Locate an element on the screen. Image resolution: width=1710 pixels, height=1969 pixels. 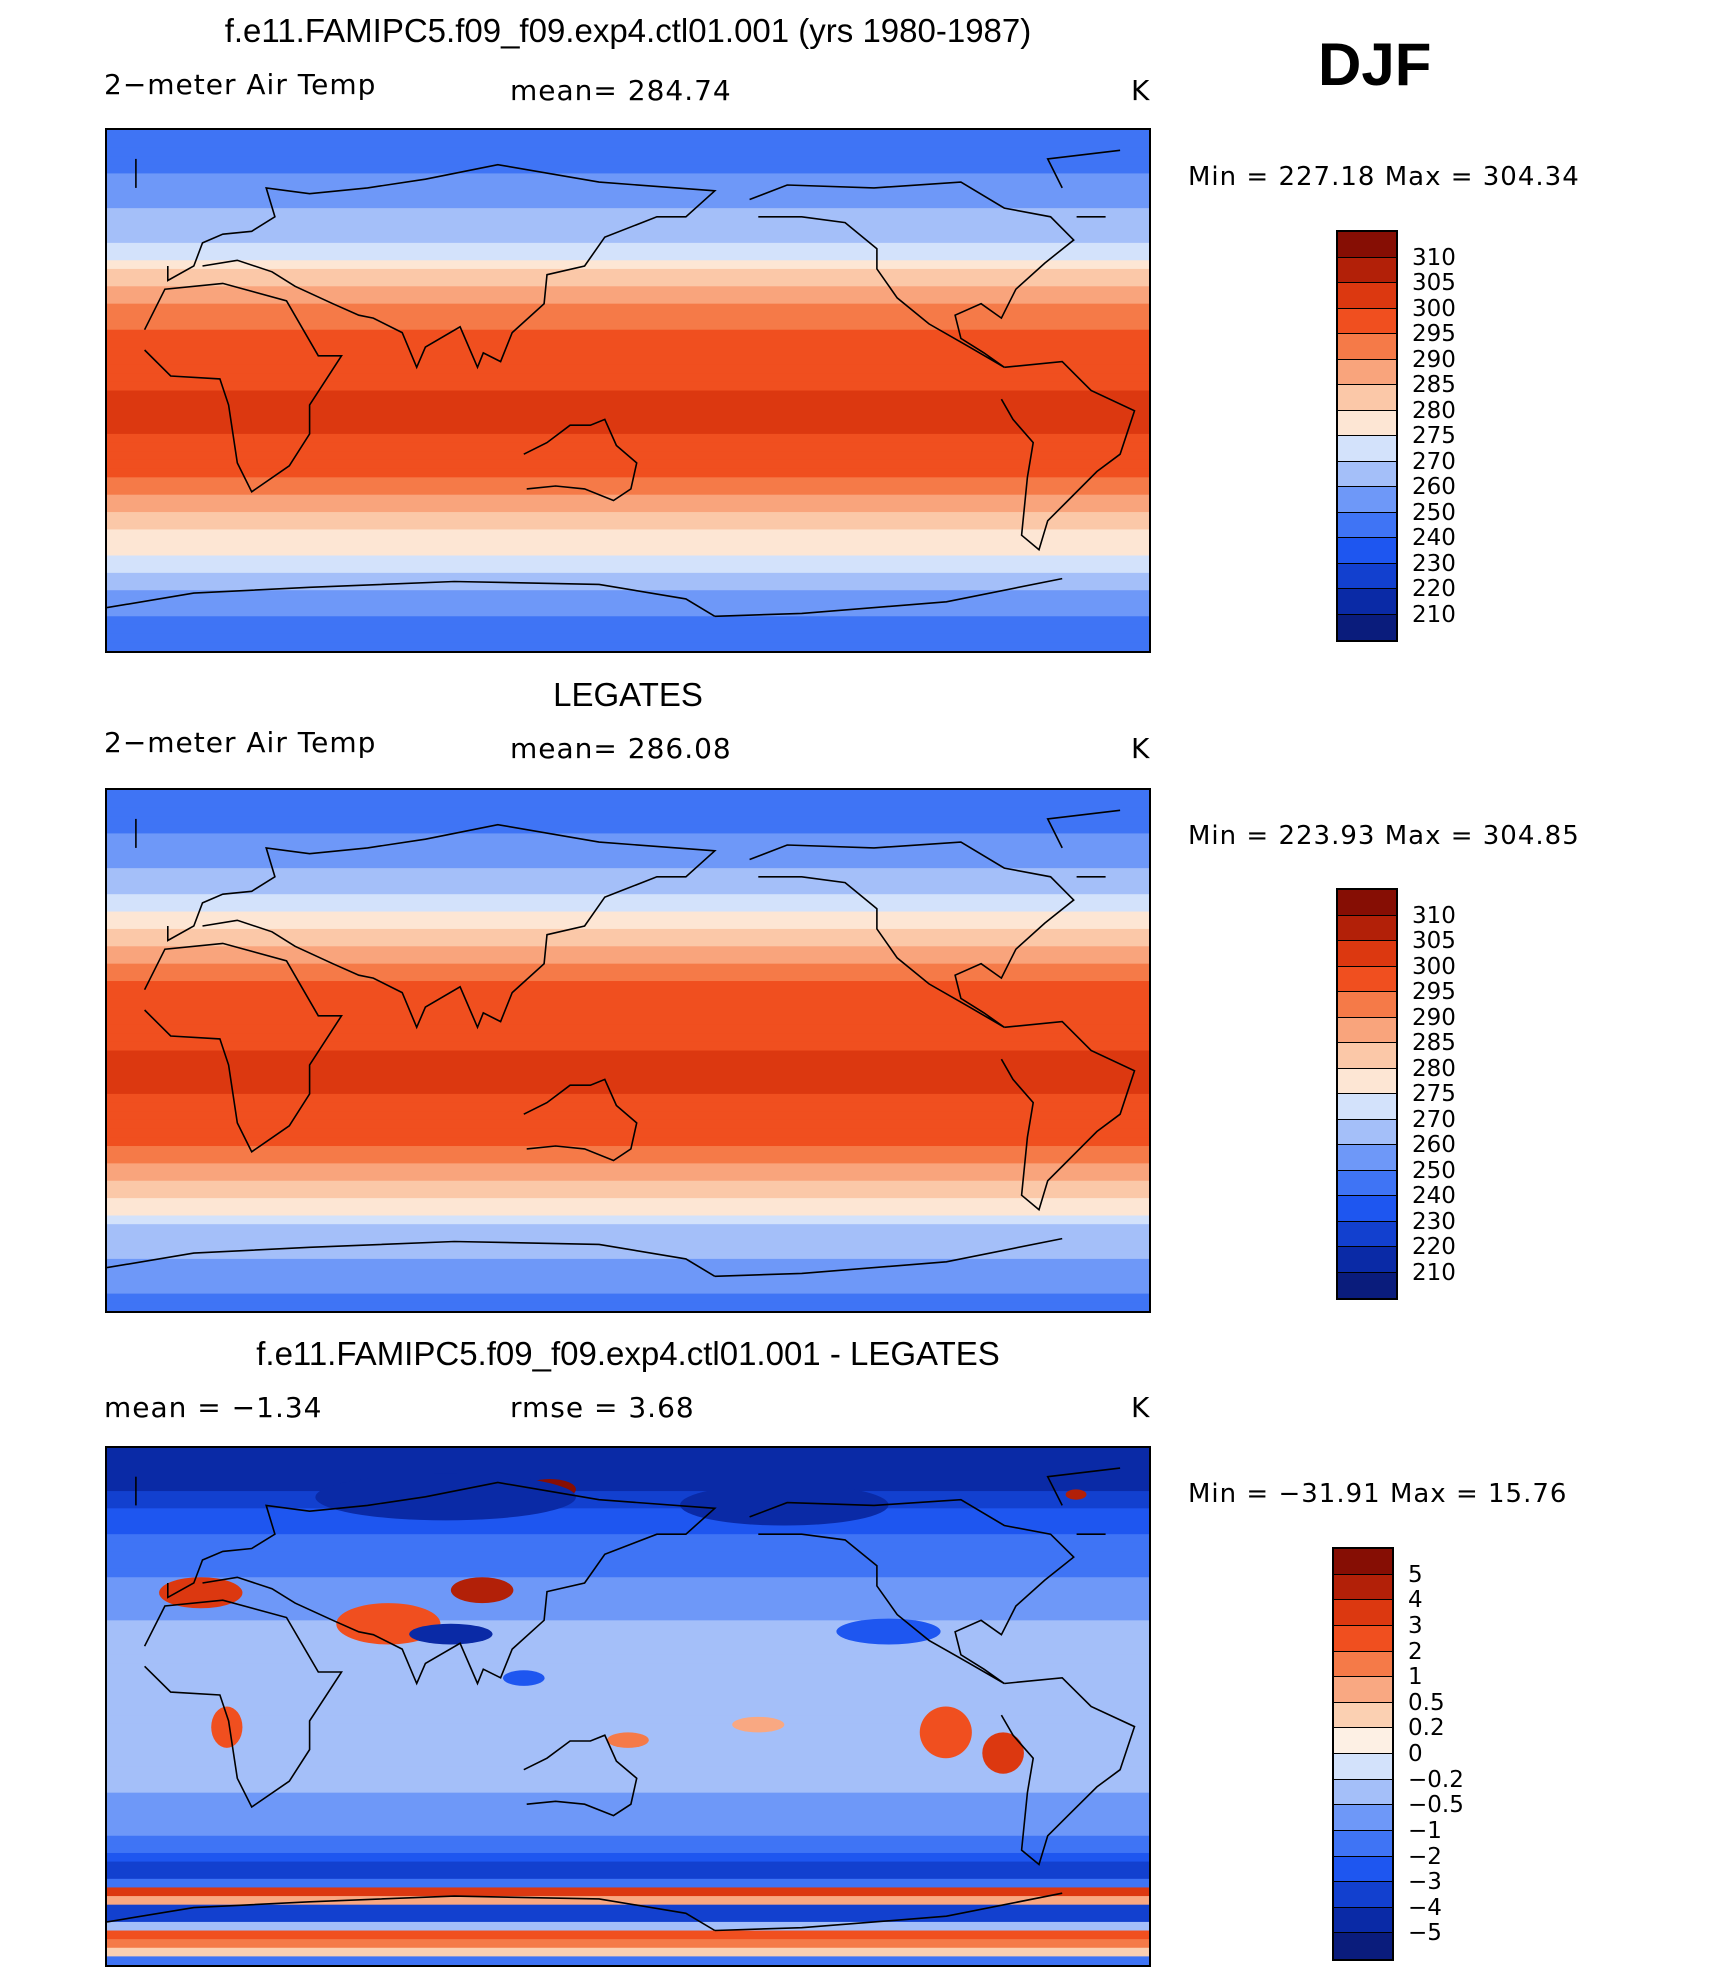
colorbar-tick-label: −4 is located at coordinates (1425, 1907).